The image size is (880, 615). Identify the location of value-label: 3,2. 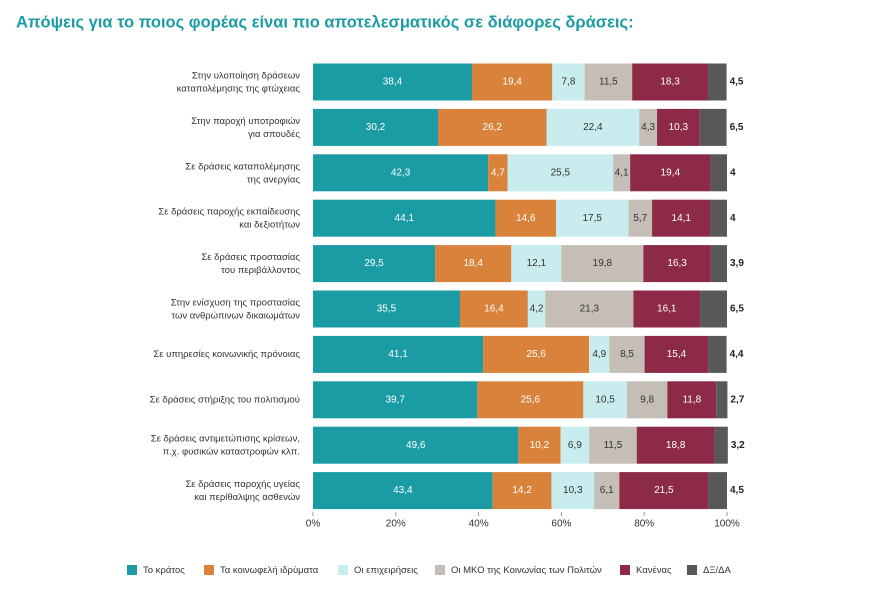
(738, 445).